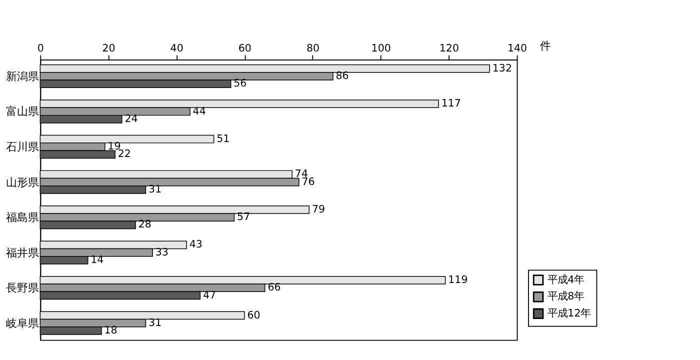  Describe the element at coordinates (22, 217) in the screenshot. I see `y-tick-label: 福島県` at that location.